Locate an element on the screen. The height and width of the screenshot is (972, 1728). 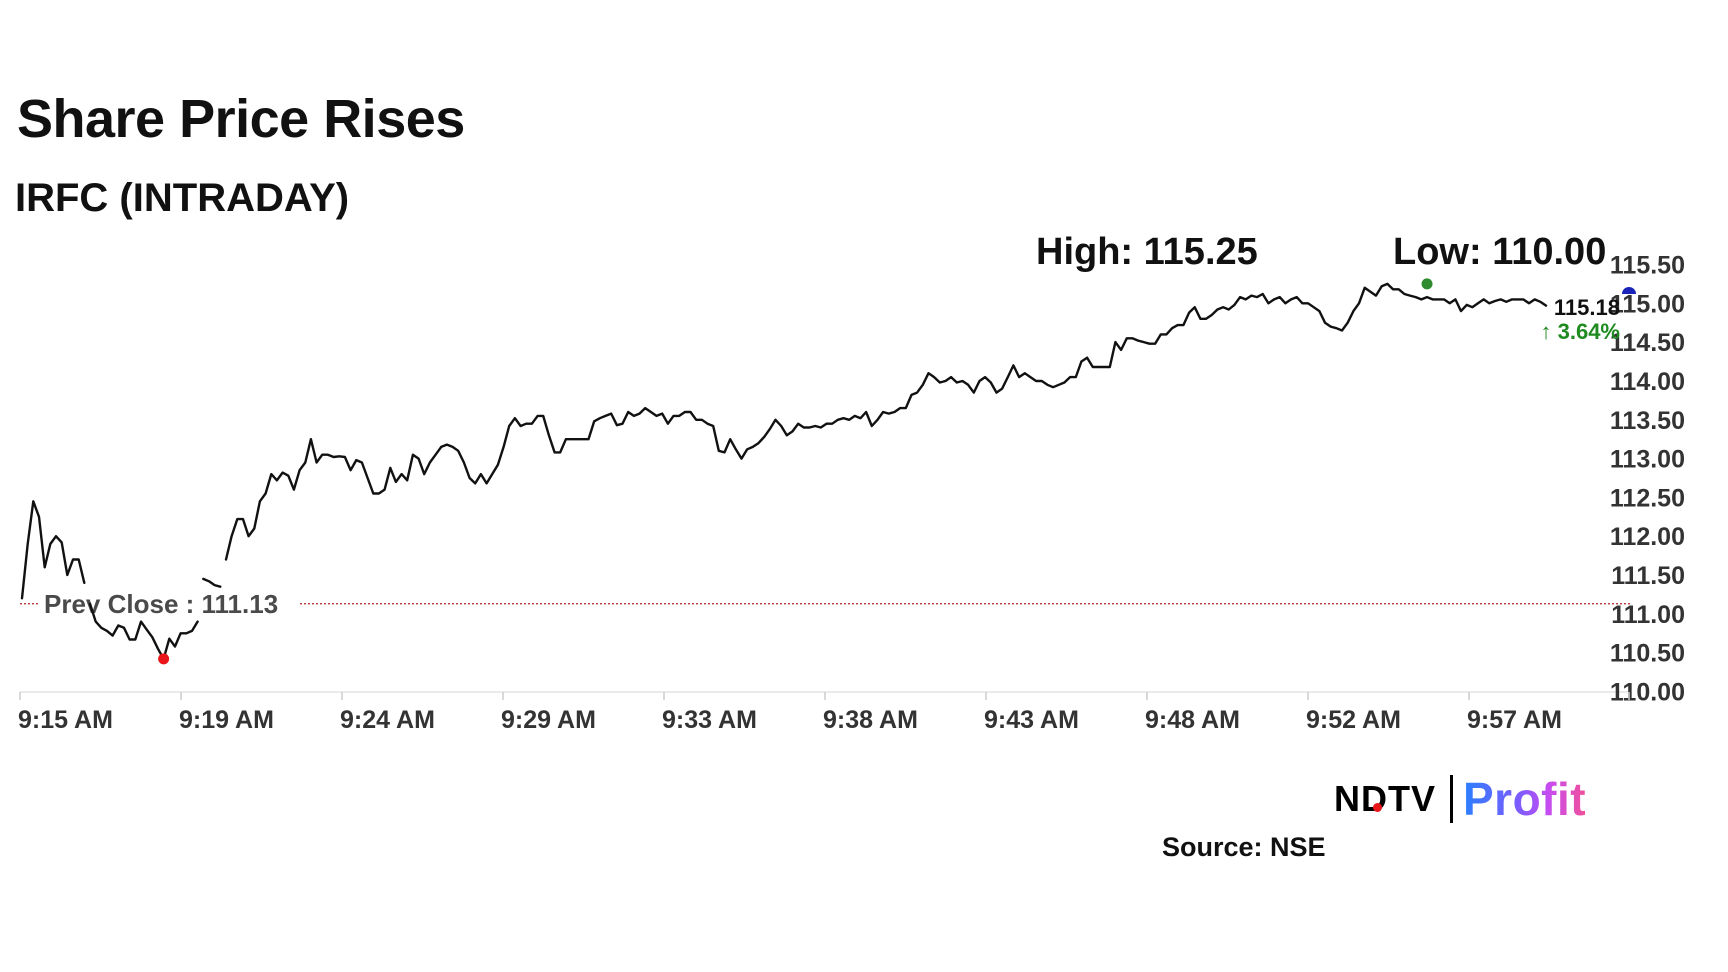
last-point-marker is located at coordinates (1629, 290).